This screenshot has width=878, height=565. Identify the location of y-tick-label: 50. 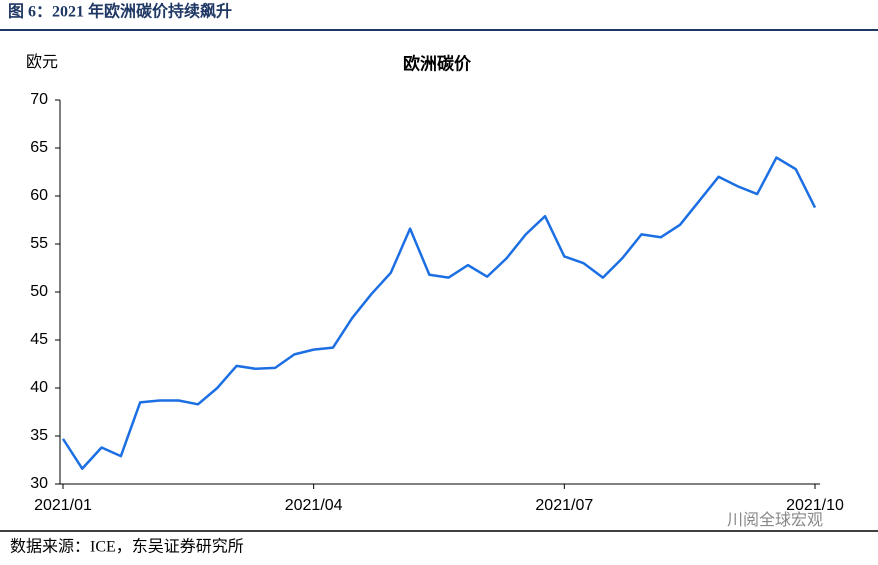
(39, 291).